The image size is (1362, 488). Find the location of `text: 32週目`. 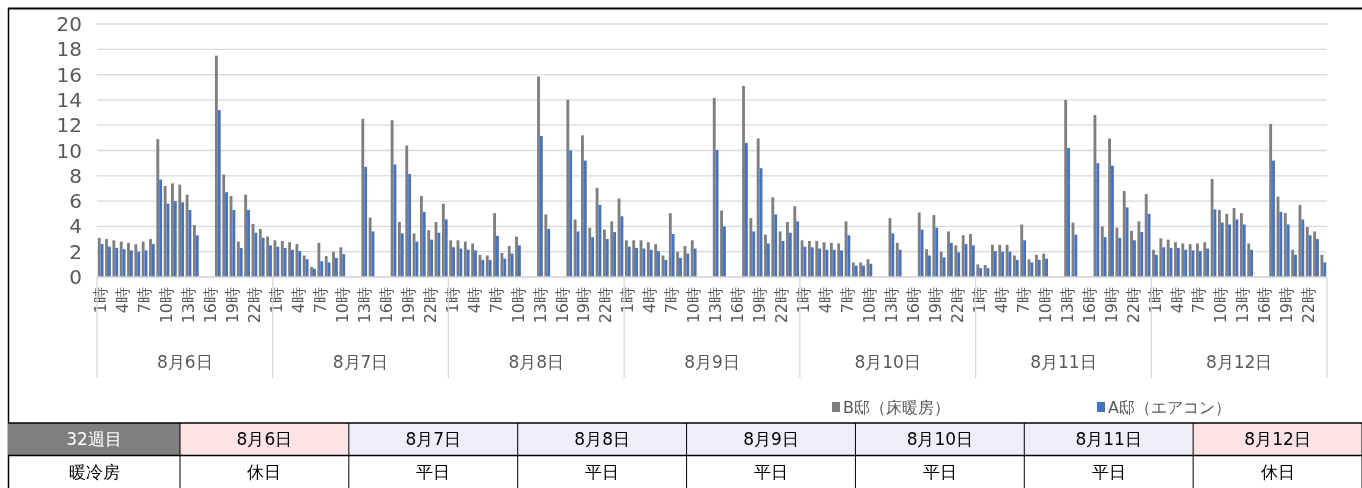

text: 32週目 is located at coordinates (94, 439).